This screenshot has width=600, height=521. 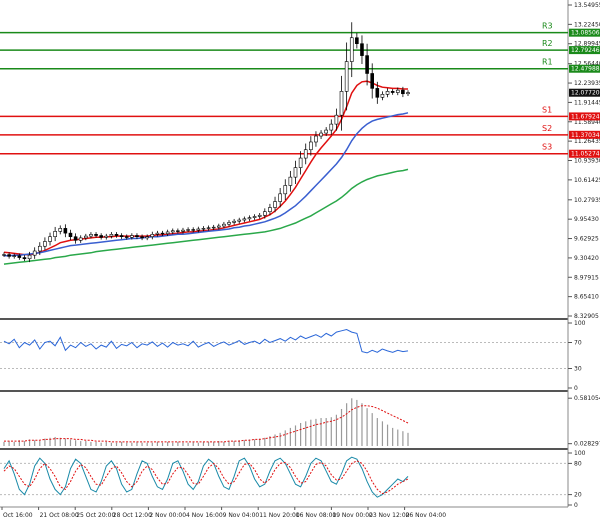 I want to click on price-tick-label: 9.30420, so click(x=586, y=258).